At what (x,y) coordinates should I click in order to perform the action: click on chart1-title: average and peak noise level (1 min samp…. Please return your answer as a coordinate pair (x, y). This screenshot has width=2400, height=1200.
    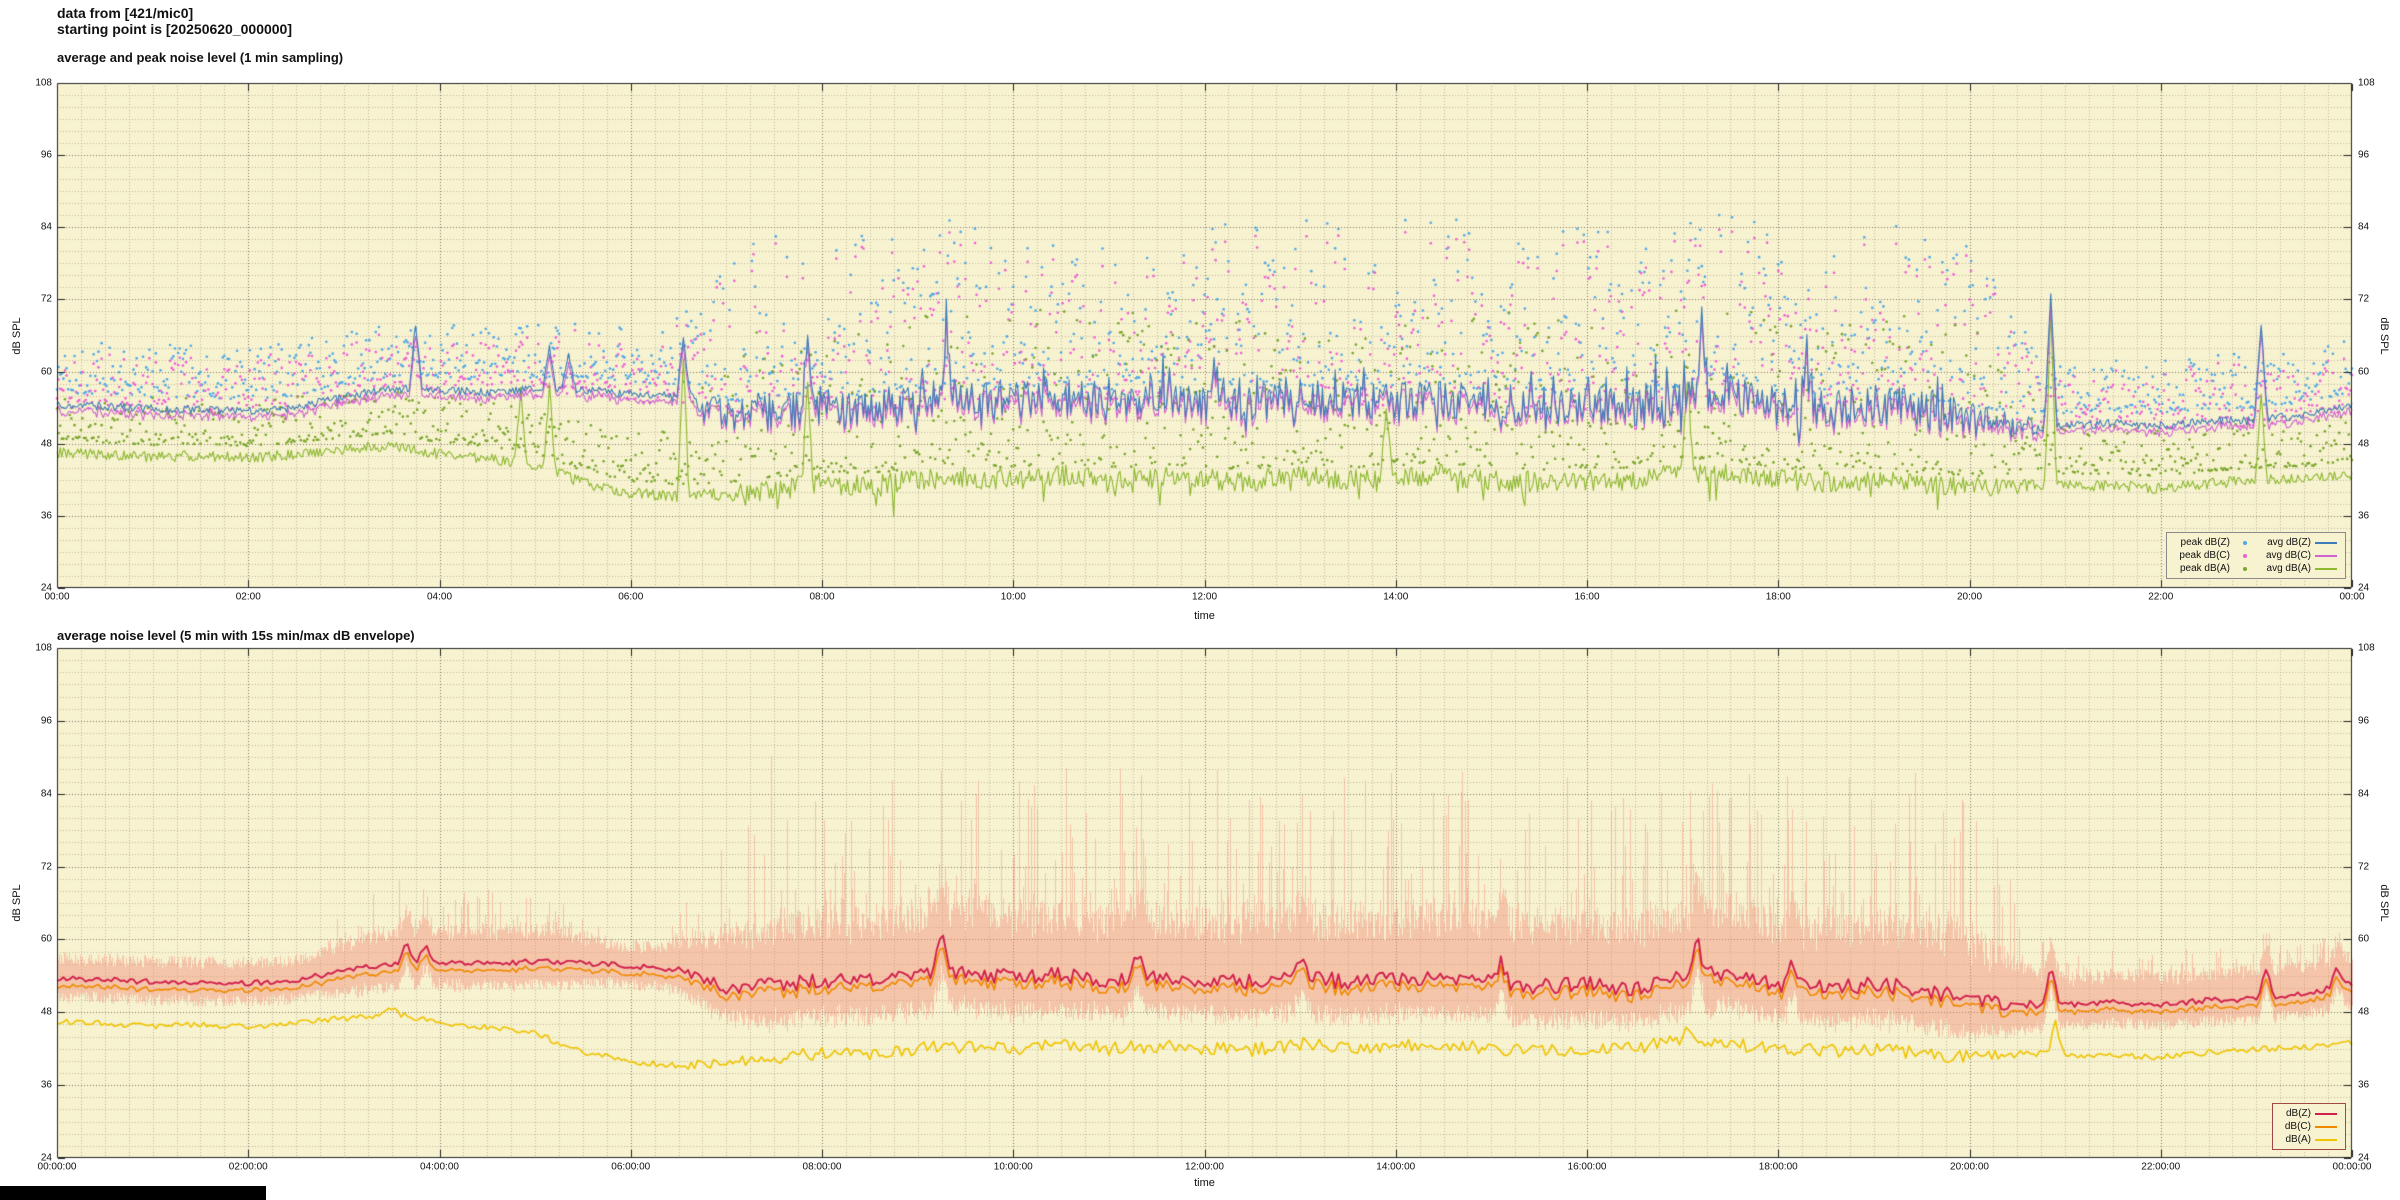
    Looking at the image, I should click on (200, 57).